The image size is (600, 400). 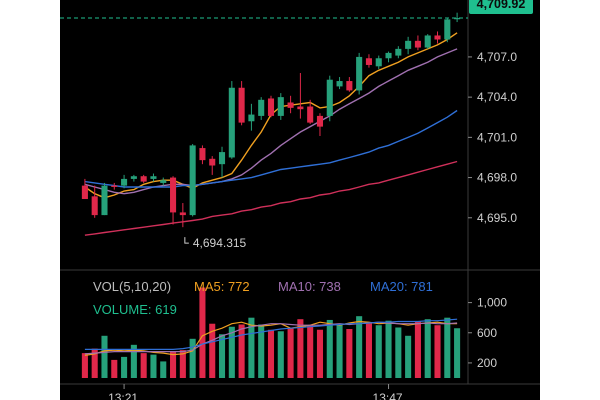 What do you see at coordinates (501, 7) in the screenshot?
I see `current-price-label: 4,709.92` at bounding box center [501, 7].